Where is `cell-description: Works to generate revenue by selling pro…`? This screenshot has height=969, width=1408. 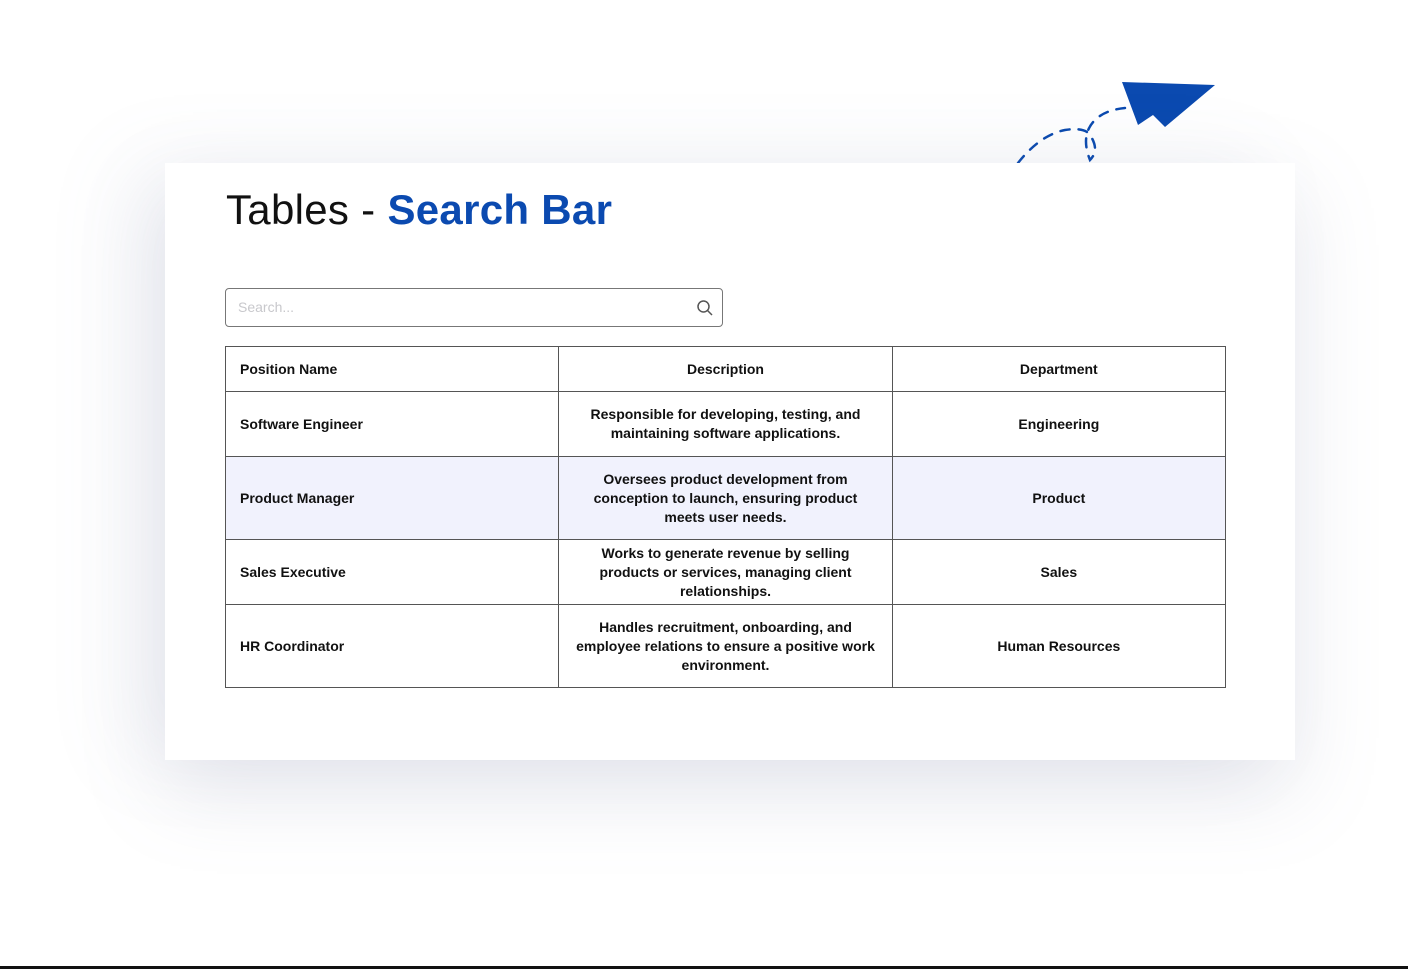 cell-description: Works to generate revenue by selling pro… is located at coordinates (725, 572).